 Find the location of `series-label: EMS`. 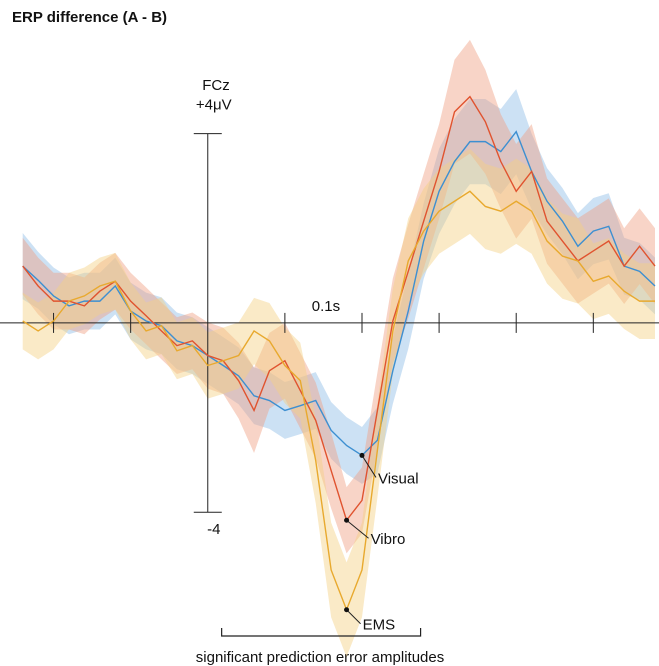

series-label: EMS is located at coordinates (379, 625).